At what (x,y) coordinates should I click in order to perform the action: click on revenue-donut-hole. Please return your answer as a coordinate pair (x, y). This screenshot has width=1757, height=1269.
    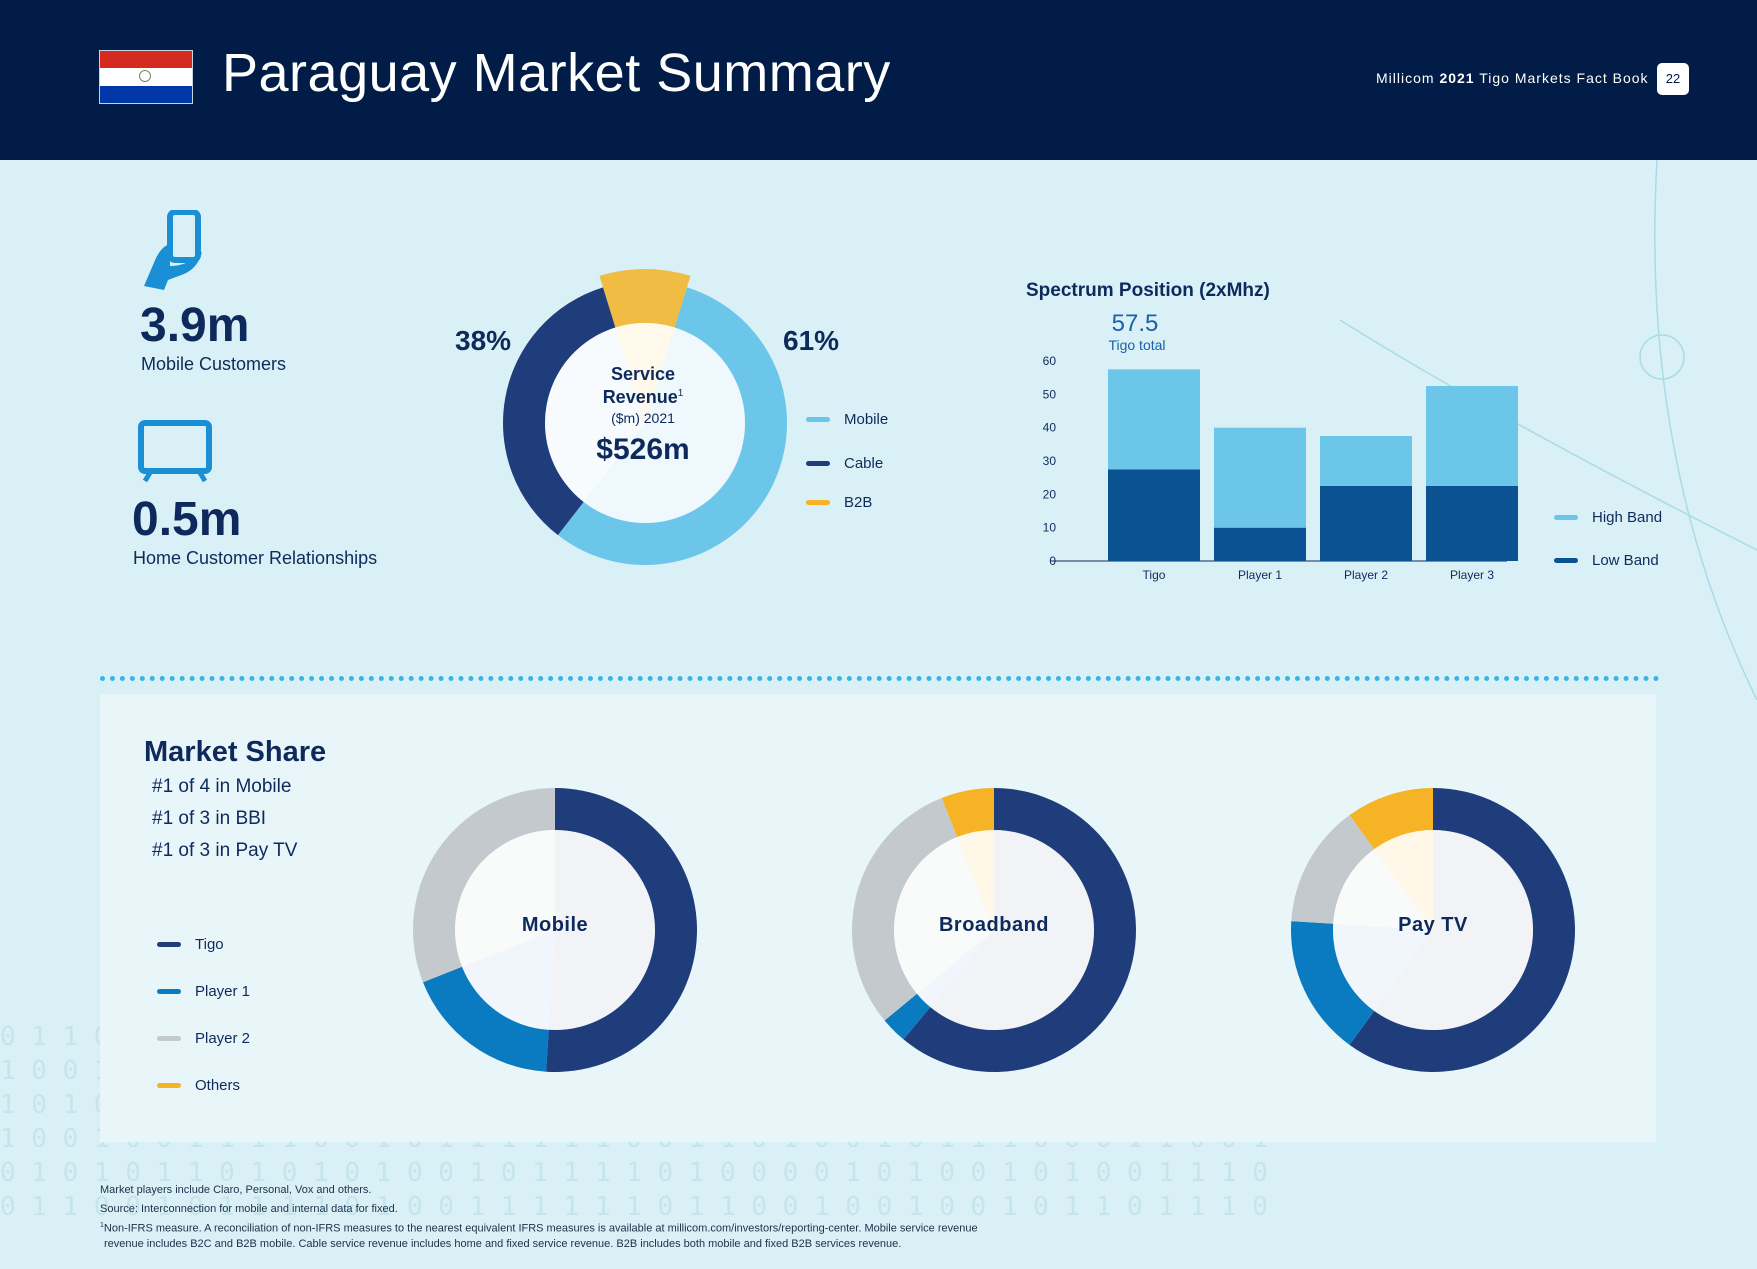
    Looking at the image, I should click on (645, 423).